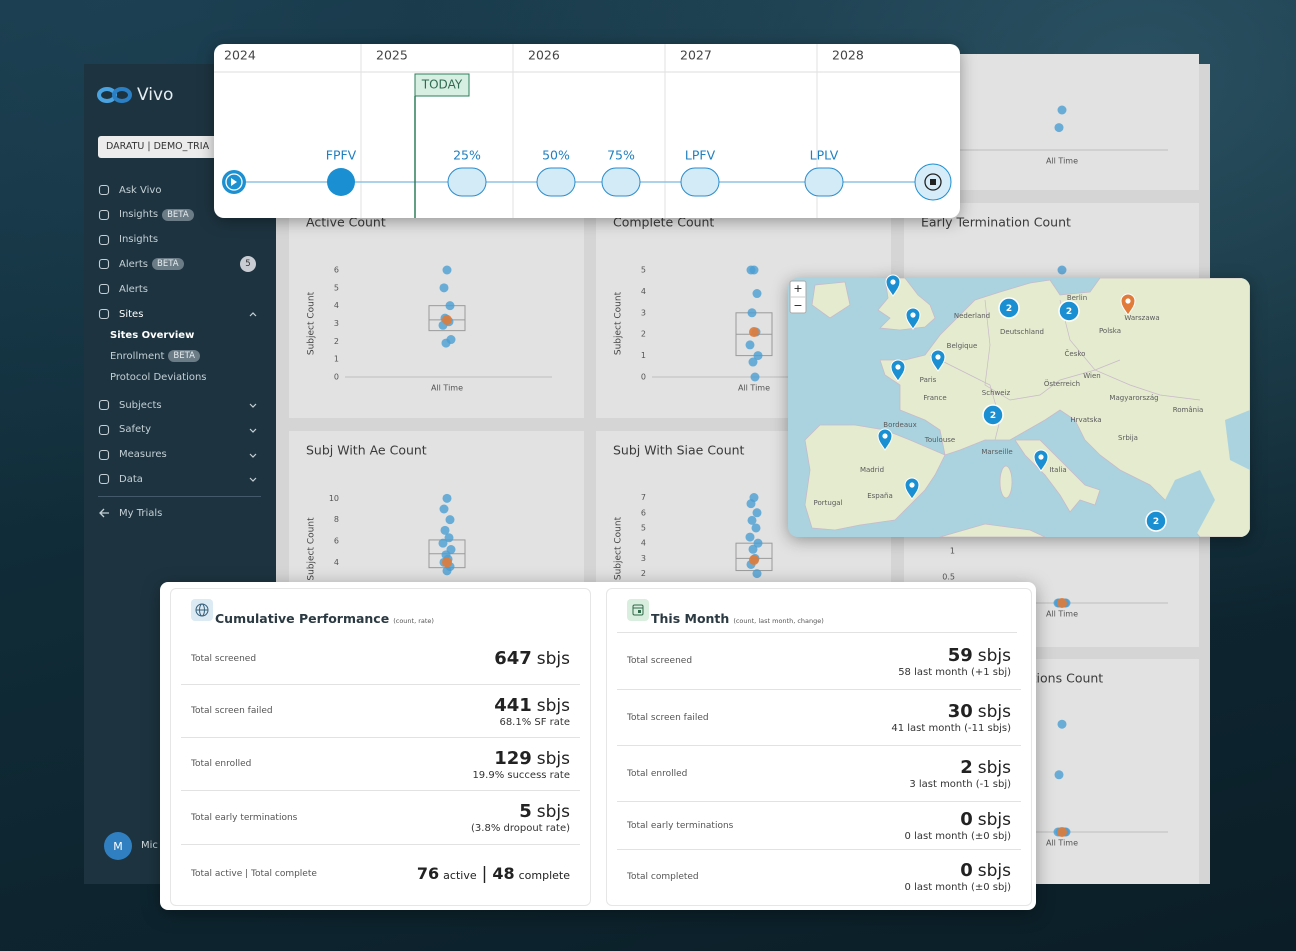  I want to click on kpi-row: Total enrolled 2 sbjs 3 last month (-1 sbj), so click(819, 773).